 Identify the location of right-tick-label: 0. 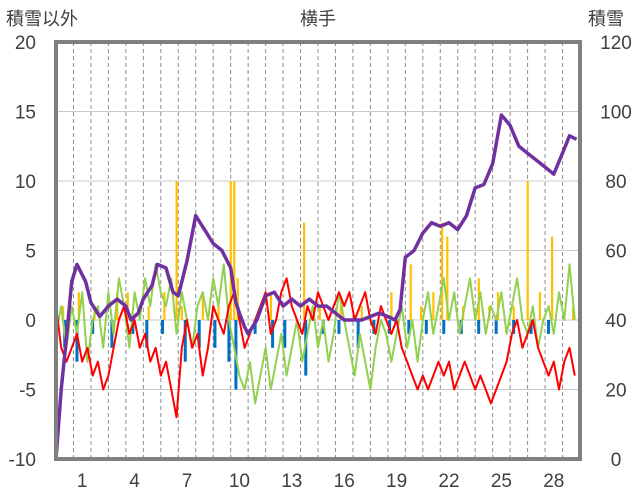
(616, 460).